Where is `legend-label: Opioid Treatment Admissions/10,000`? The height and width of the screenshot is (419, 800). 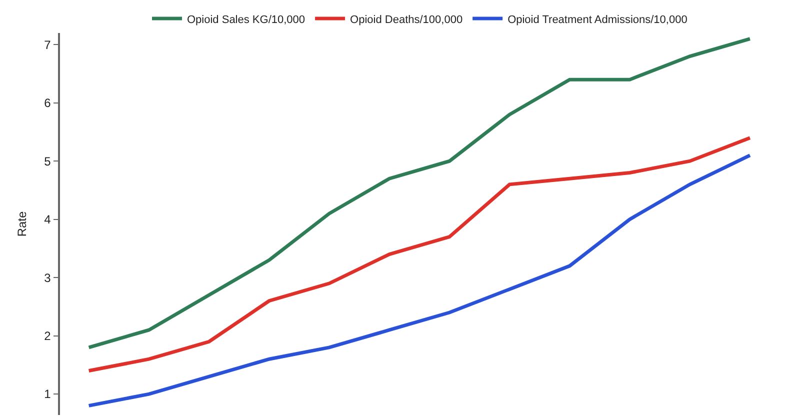
legend-label: Opioid Treatment Admissions/10,000 is located at coordinates (598, 20).